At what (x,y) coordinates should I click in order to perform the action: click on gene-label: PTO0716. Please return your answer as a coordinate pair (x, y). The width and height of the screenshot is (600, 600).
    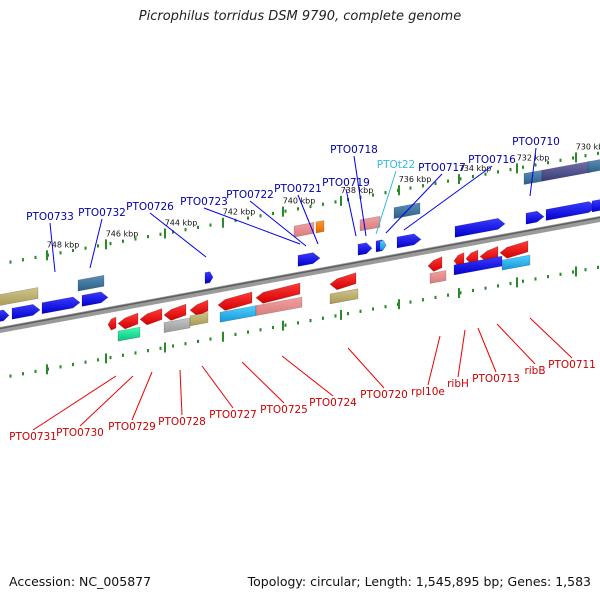
    Looking at the image, I should click on (492, 160).